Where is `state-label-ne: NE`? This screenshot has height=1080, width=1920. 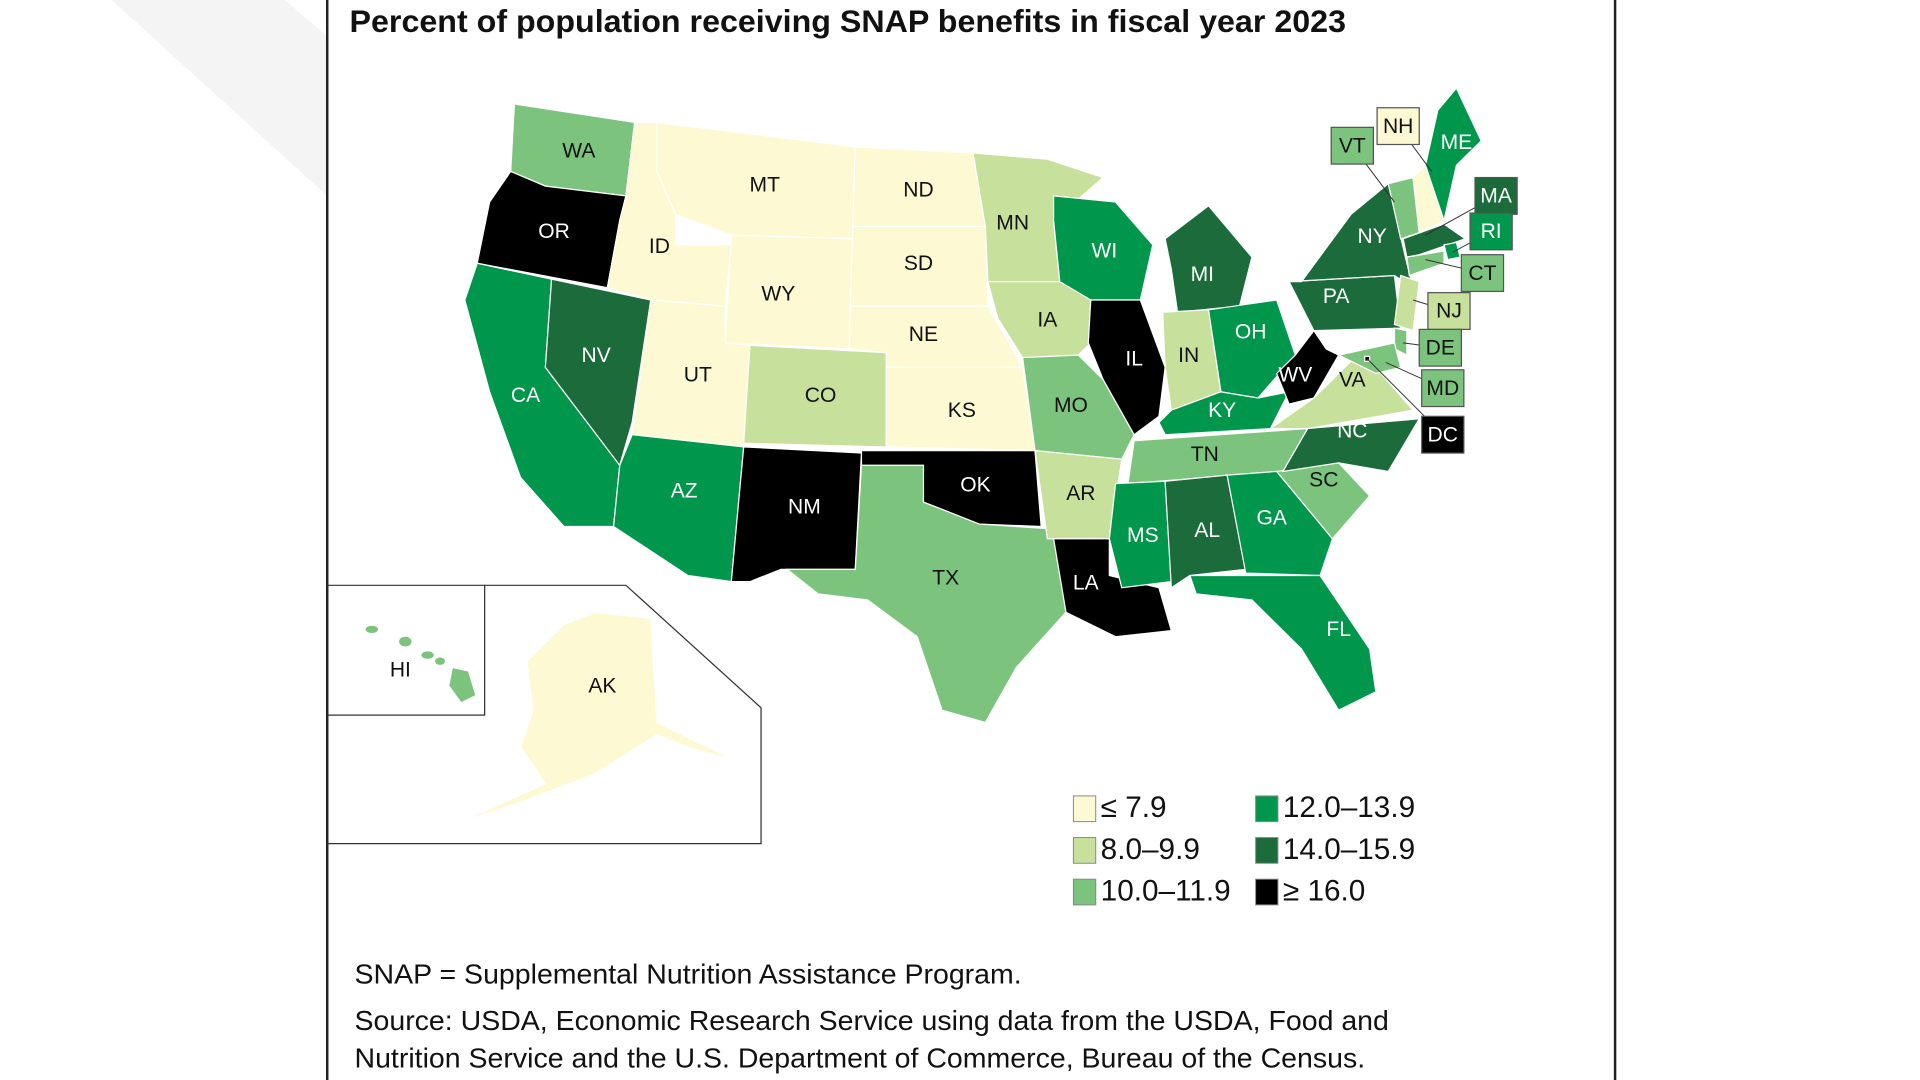
state-label-ne: NE is located at coordinates (923, 334).